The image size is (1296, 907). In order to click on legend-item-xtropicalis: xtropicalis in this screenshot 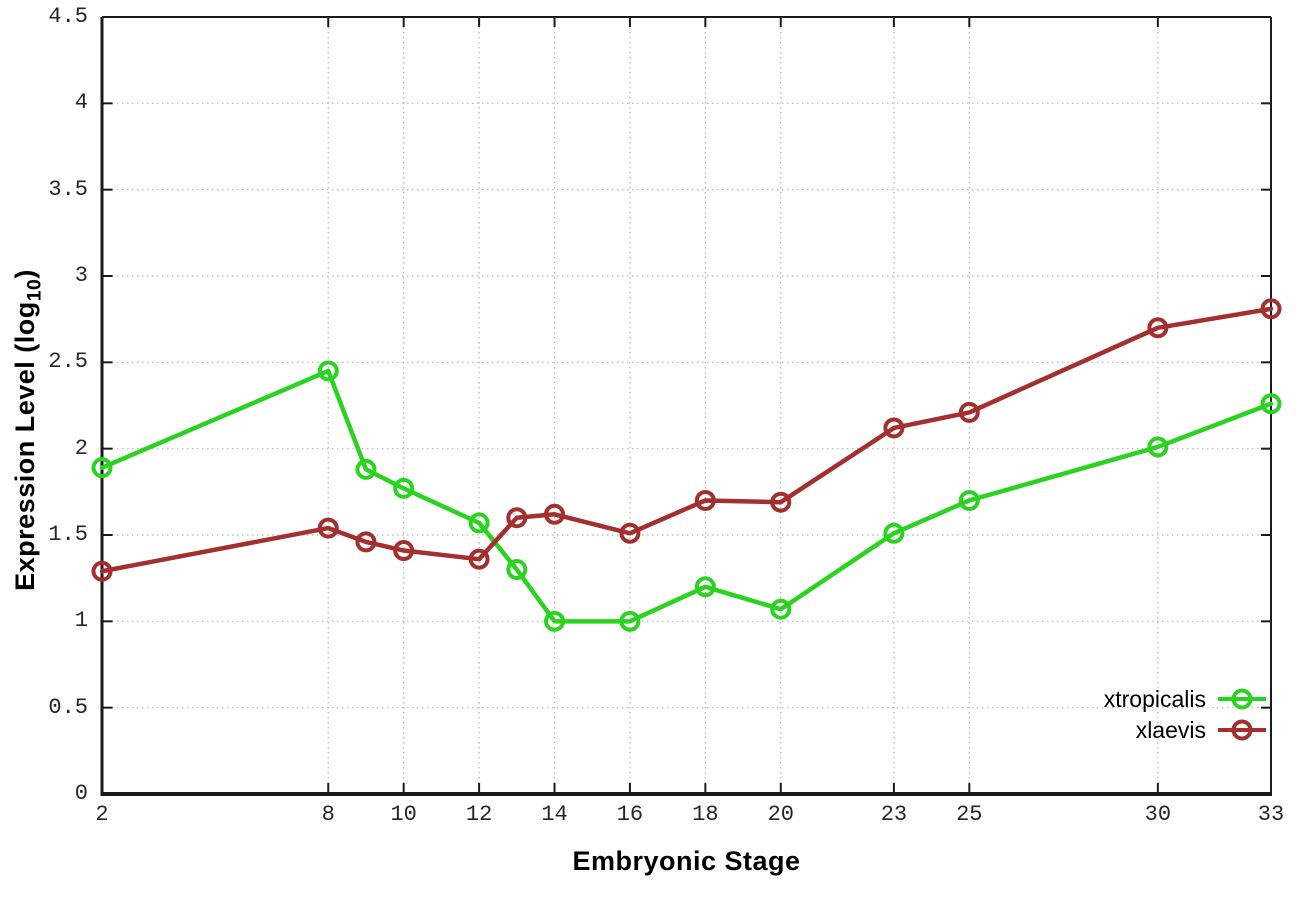, I will do `click(1186, 699)`.